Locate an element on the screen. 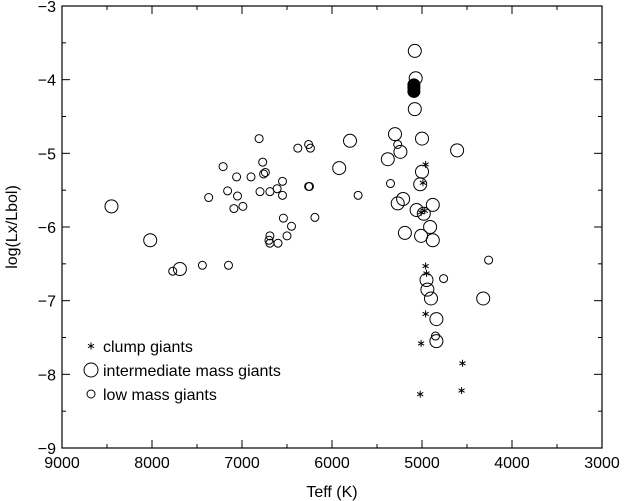 Image resolution: width=624 pixels, height=501 pixels. x-tick-label: 3000 is located at coordinates (602, 463).